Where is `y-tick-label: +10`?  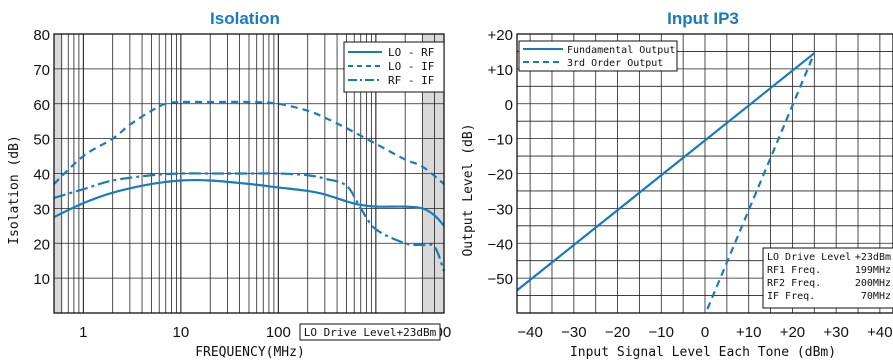 y-tick-label: +10 is located at coordinates (500, 70).